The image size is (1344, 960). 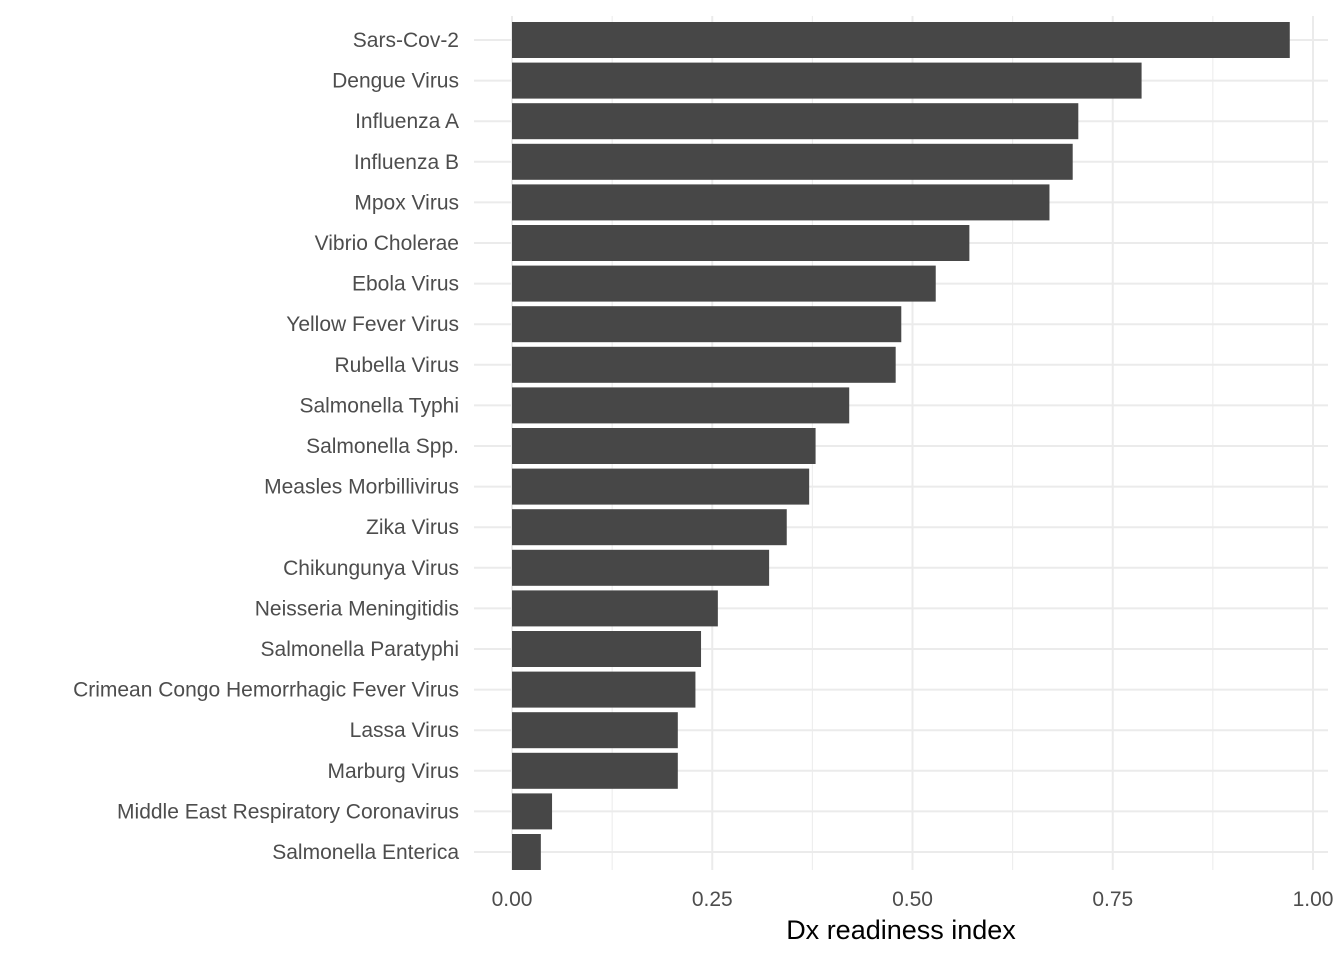 I want to click on category-label: Influenza A, so click(x=407, y=121).